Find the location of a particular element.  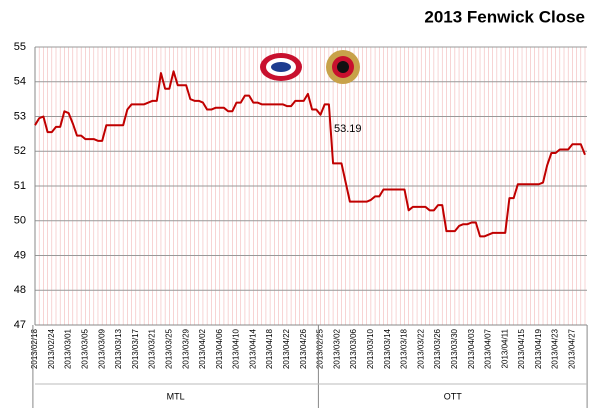

x-tick-label: 2013/04/03 is located at coordinates (471, 348).